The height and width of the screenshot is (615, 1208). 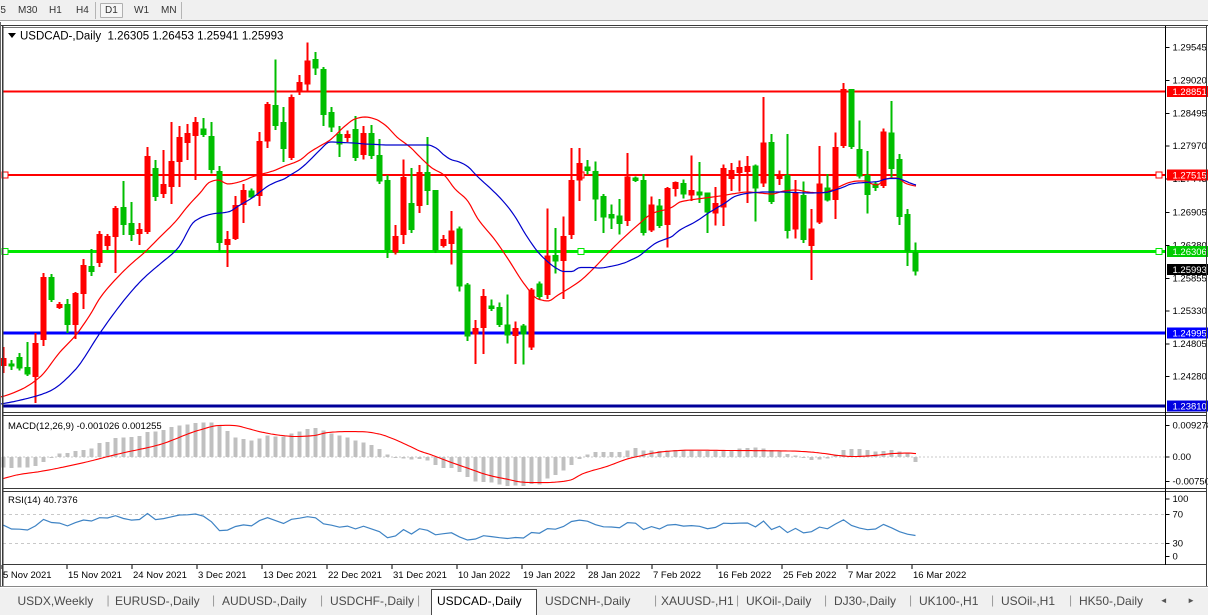 What do you see at coordinates (420, 575) in the screenshot?
I see `svg-text: 31 Dec 2021` at bounding box center [420, 575].